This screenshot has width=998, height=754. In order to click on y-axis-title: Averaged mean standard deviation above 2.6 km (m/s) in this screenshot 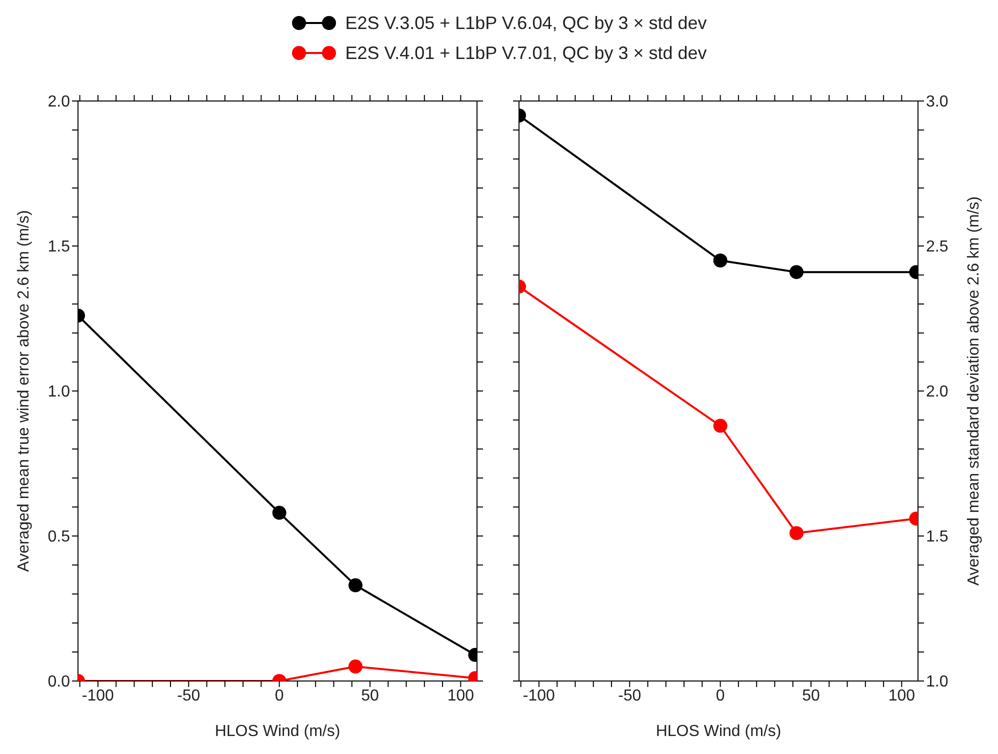, I will do `click(974, 391)`.